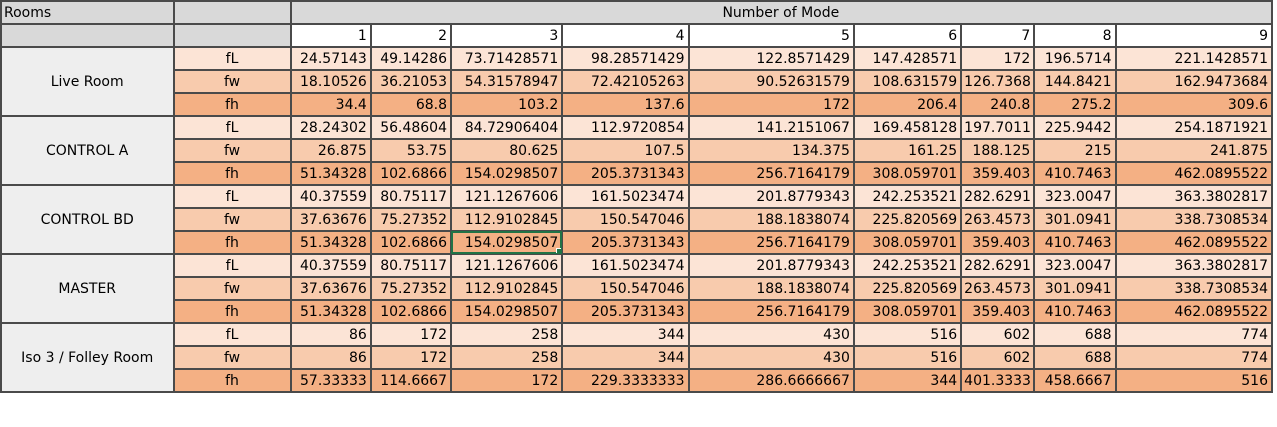 This screenshot has width=1277, height=427. Describe the element at coordinates (1193, 127) in the screenshot. I see `value-cell: 254.1871921` at that location.